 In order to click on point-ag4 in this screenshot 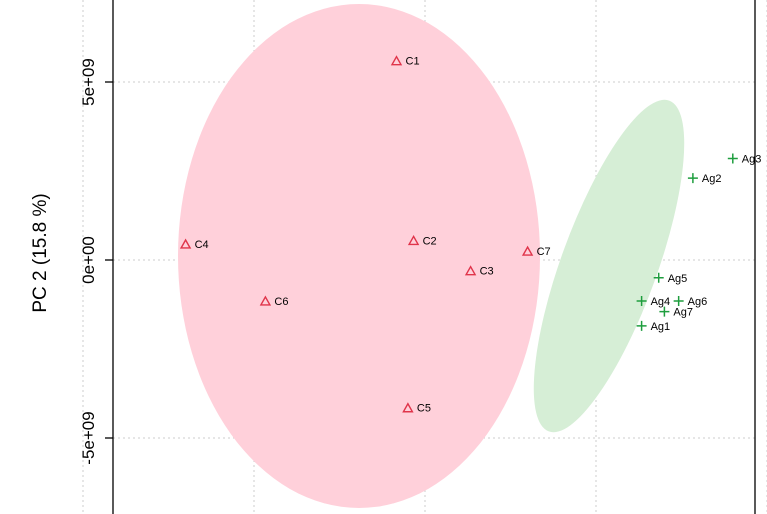, I will do `click(641, 300)`.